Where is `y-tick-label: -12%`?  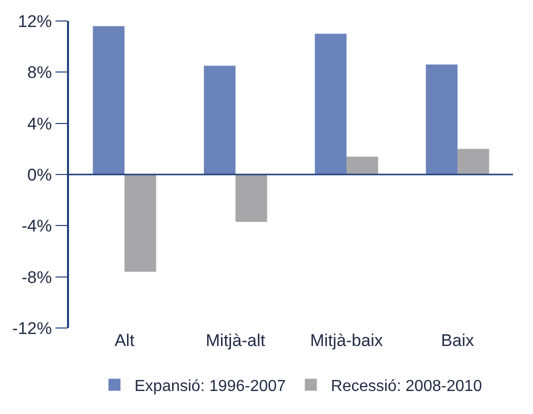 y-tick-label: -12% is located at coordinates (32, 328).